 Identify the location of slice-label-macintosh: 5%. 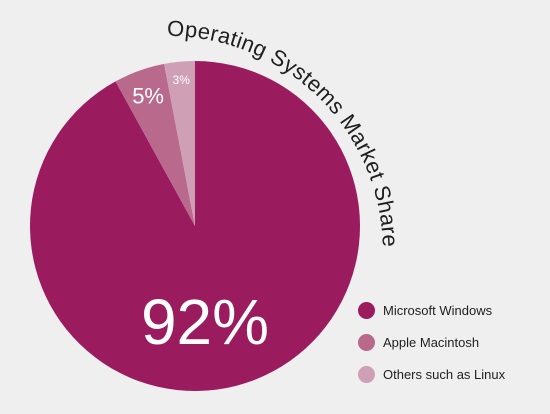
(148, 95).